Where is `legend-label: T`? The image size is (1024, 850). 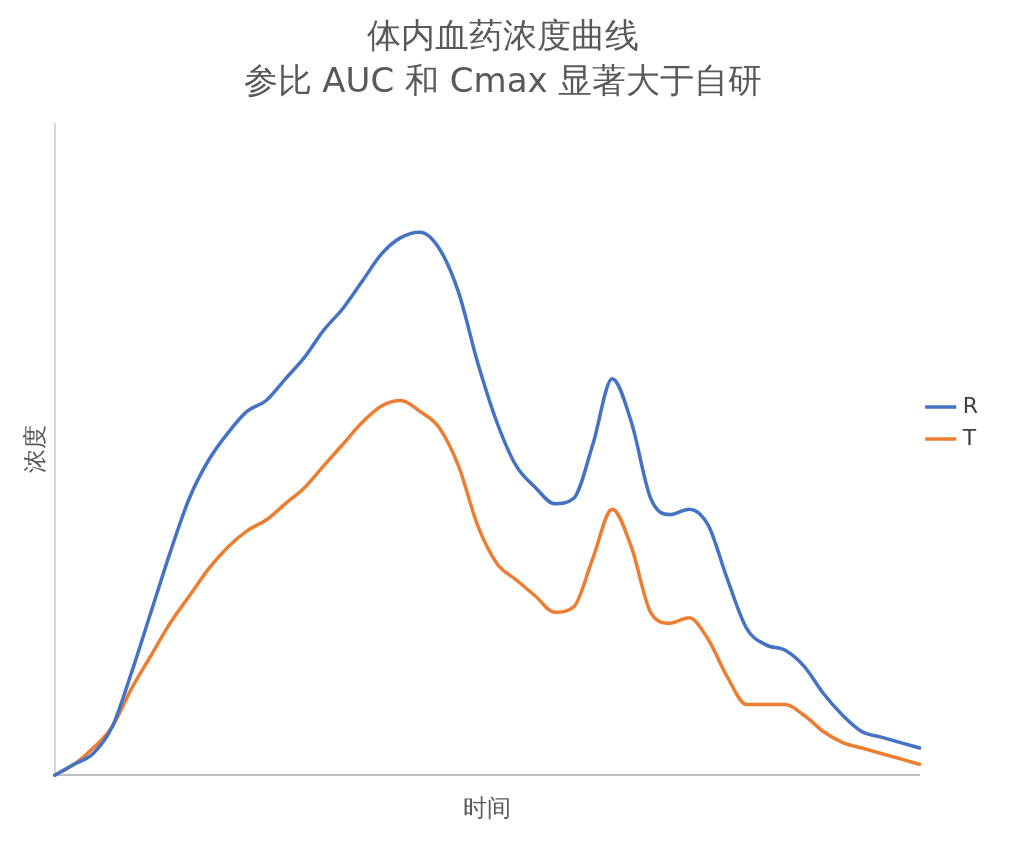 legend-label: T is located at coordinates (969, 437).